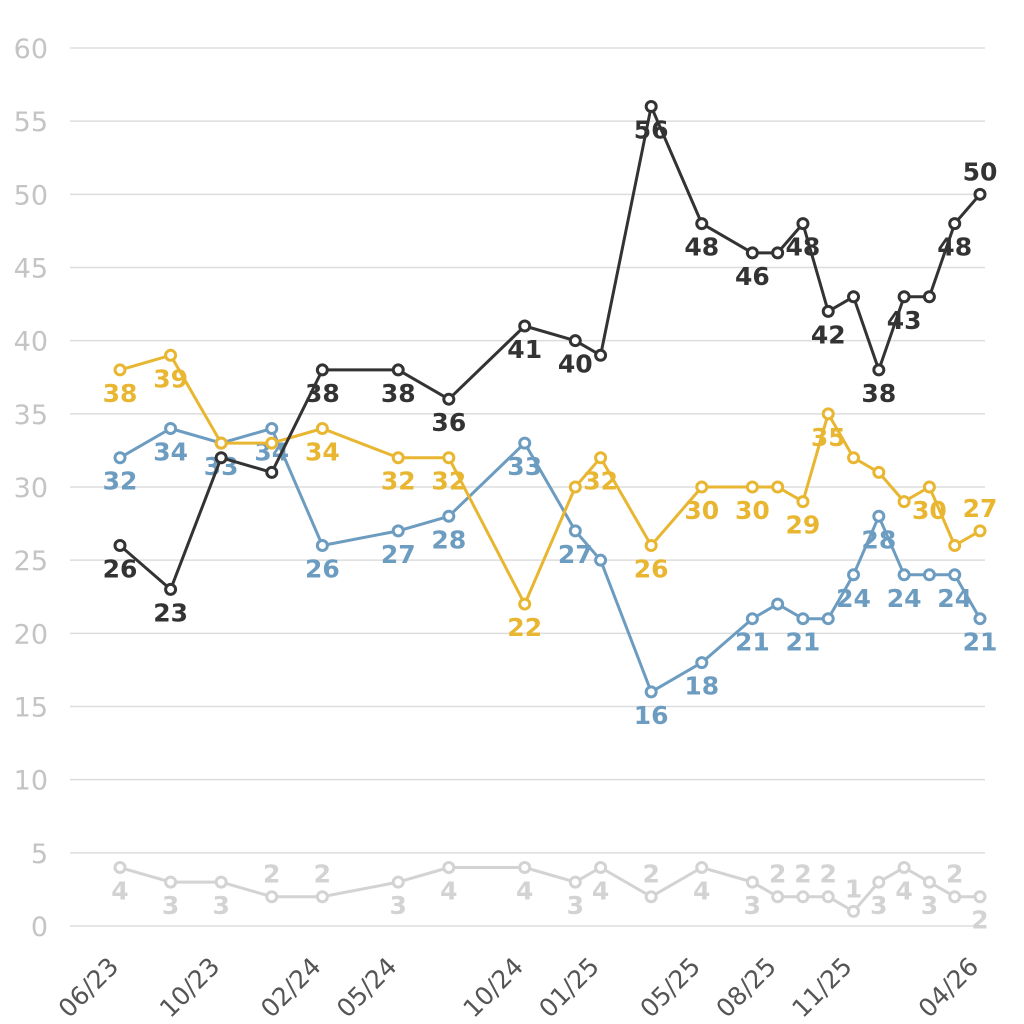 This screenshot has width=1024, height=1024. I want to click on y-tick-label: 30, so click(31, 488).